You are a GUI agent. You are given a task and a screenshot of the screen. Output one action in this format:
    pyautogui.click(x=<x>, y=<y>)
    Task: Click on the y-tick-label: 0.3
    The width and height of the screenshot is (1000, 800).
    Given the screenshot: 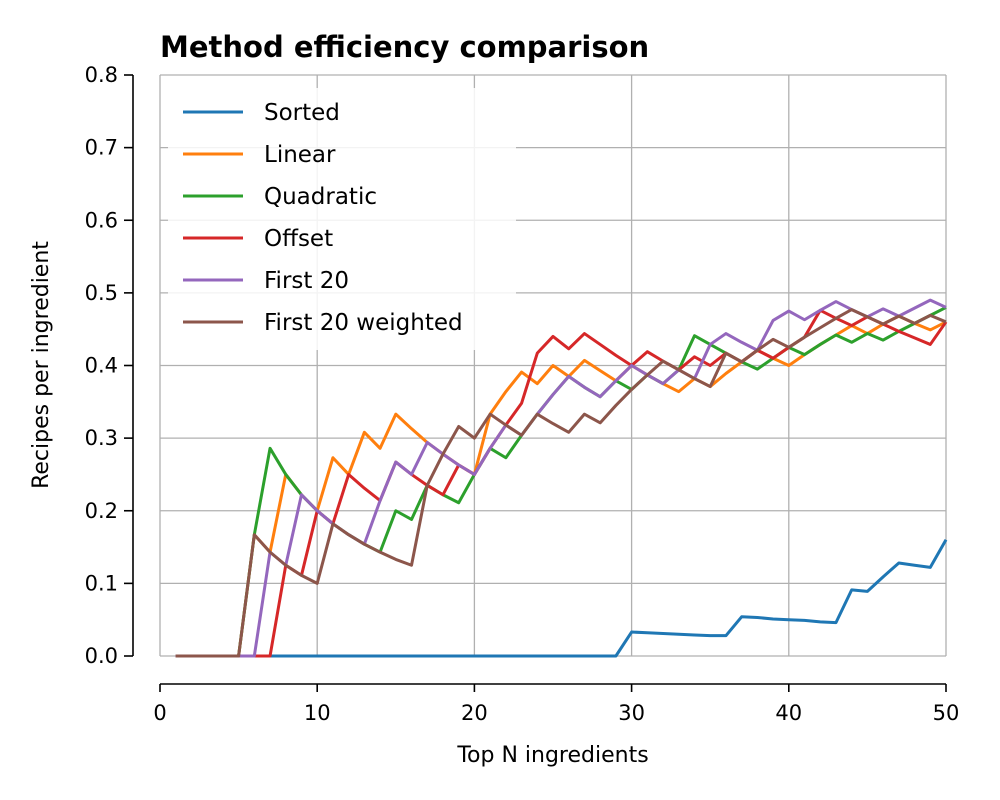 What is the action you would take?
    pyautogui.click(x=101, y=438)
    